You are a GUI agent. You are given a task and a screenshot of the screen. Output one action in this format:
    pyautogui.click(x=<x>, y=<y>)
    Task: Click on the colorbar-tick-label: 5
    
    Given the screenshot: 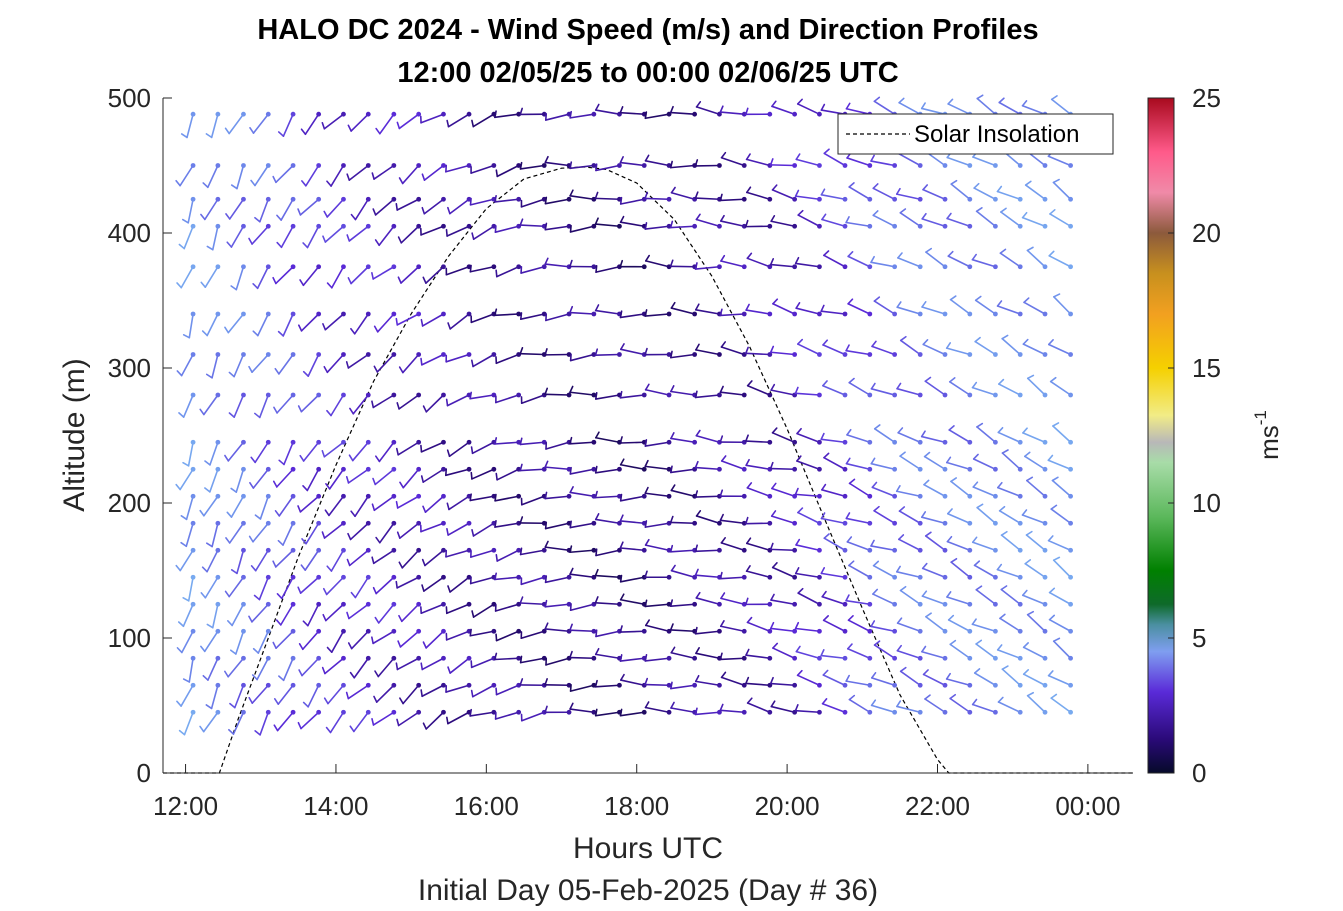 What is the action you would take?
    pyautogui.click(x=1199, y=638)
    